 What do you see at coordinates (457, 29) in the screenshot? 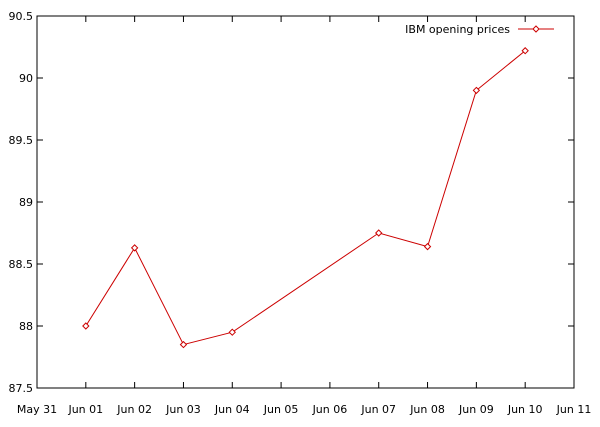
I see `legend-label: IBM opening prices` at bounding box center [457, 29].